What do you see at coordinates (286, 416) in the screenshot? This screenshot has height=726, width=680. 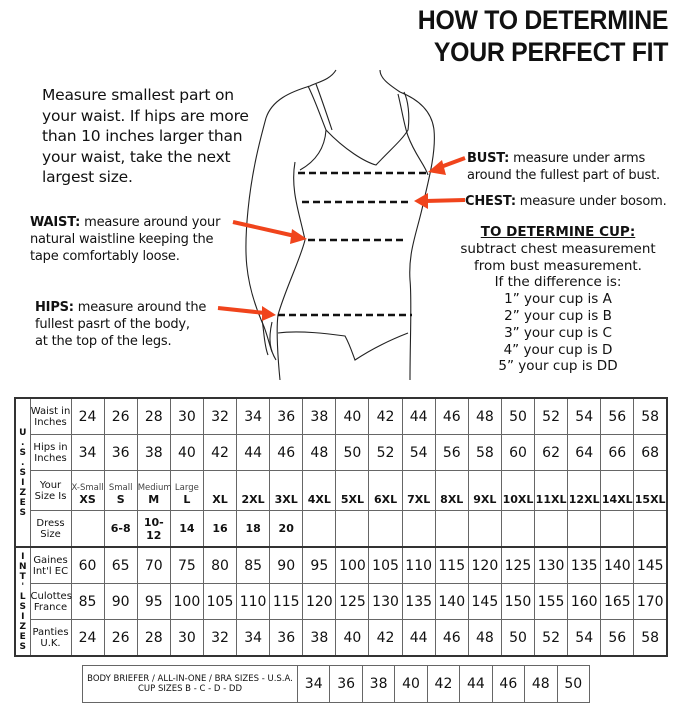 I see `table-cell: 36` at bounding box center [286, 416].